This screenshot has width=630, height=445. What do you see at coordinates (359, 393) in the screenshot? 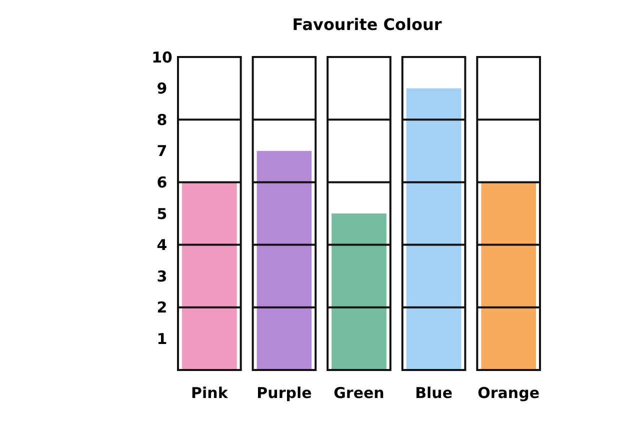
I see `x-tick-label: Green` at bounding box center [359, 393].